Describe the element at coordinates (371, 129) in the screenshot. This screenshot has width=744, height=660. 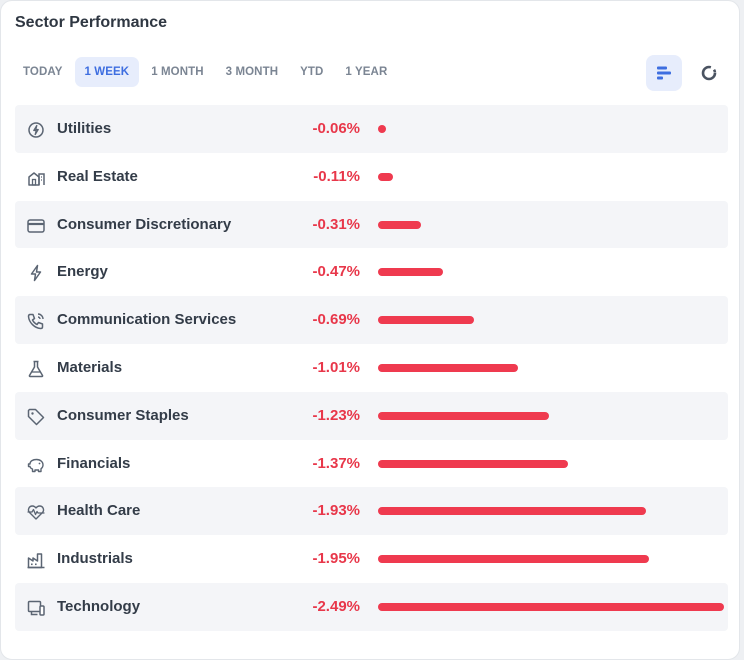
I see `sector-row: Utilities -0.06%` at that location.